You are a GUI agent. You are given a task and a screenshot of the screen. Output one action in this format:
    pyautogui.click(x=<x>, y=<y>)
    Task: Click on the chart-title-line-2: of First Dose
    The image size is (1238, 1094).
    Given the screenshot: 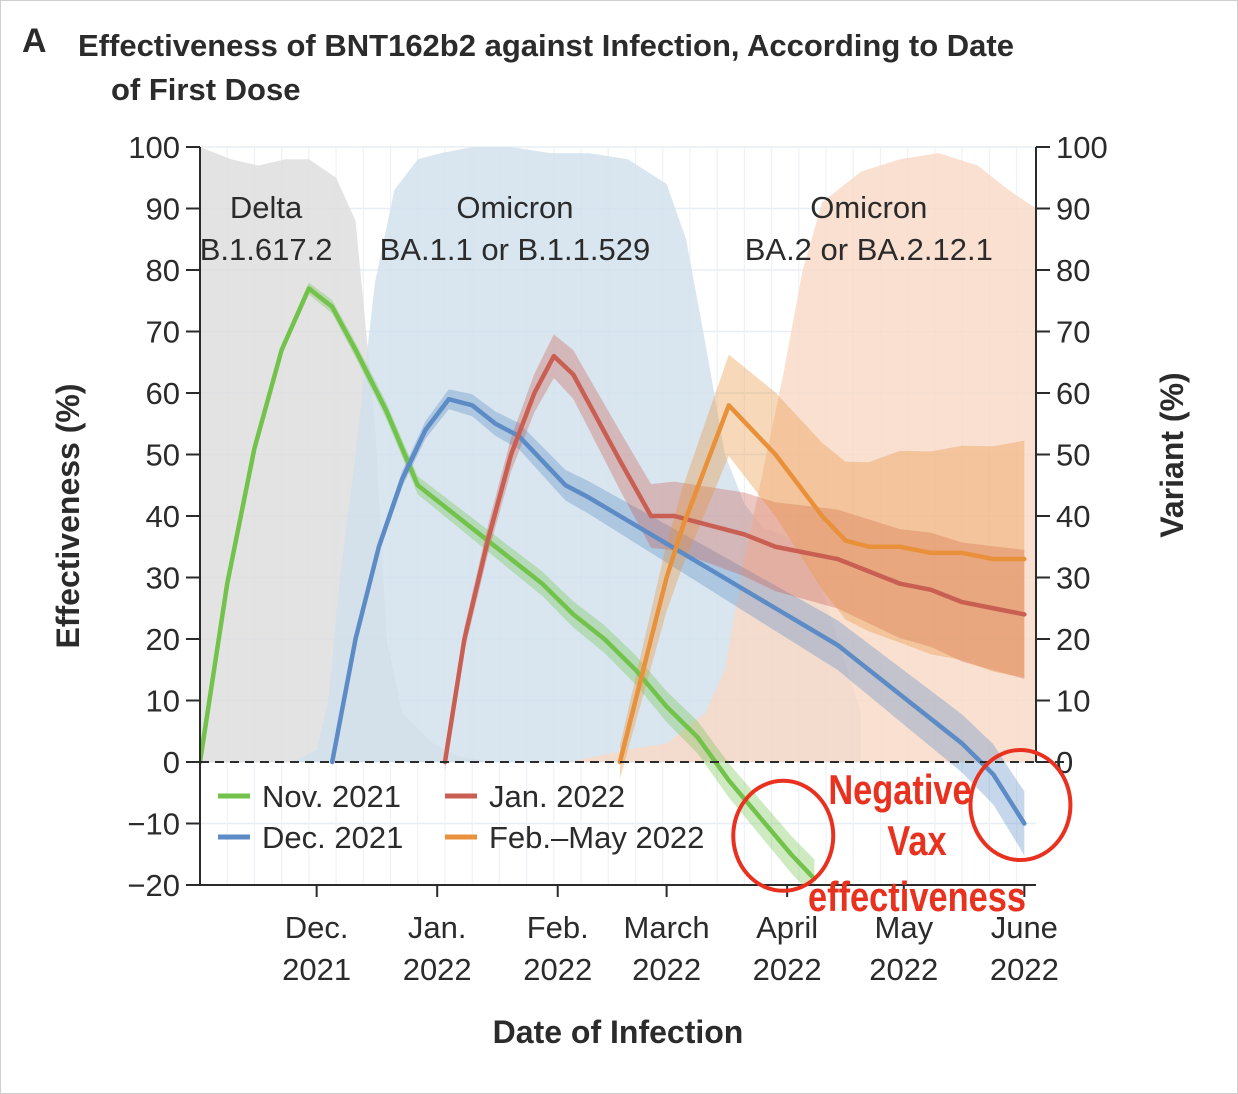 What is the action you would take?
    pyautogui.click(x=206, y=89)
    